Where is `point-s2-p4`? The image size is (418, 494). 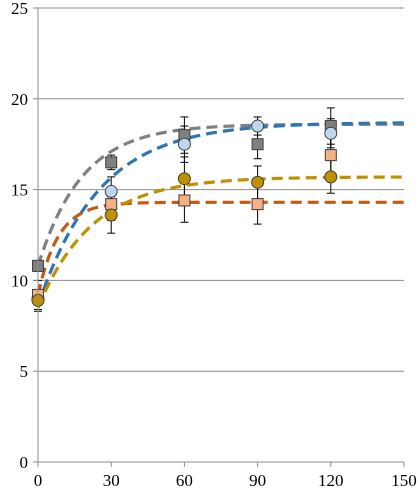 point-s2-p4 is located at coordinates (258, 126).